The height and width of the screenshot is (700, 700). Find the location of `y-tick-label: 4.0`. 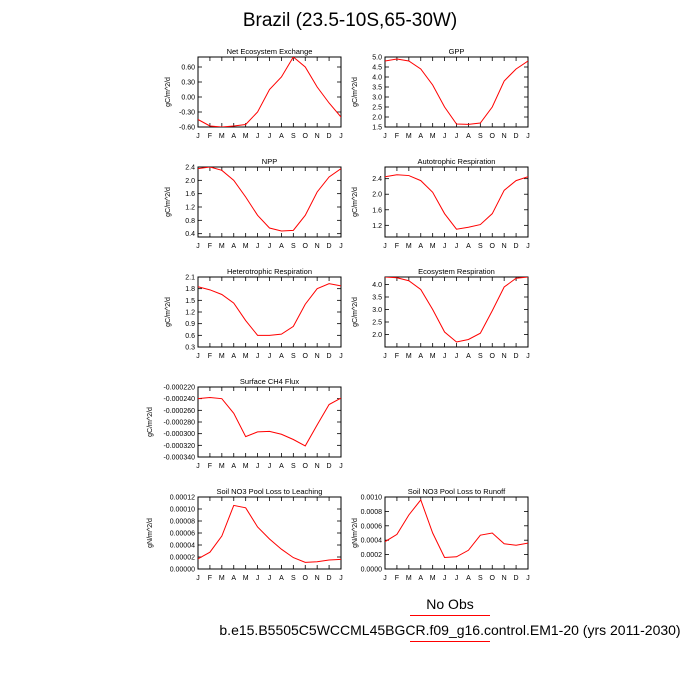

y-tick-label: 4.0 is located at coordinates (377, 78).